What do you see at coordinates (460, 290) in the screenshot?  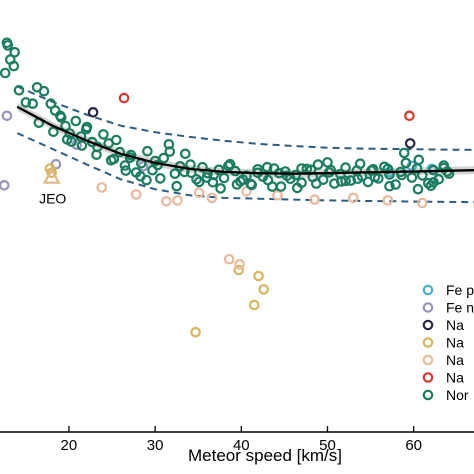 I see `legend-label: Fe p` at bounding box center [460, 290].